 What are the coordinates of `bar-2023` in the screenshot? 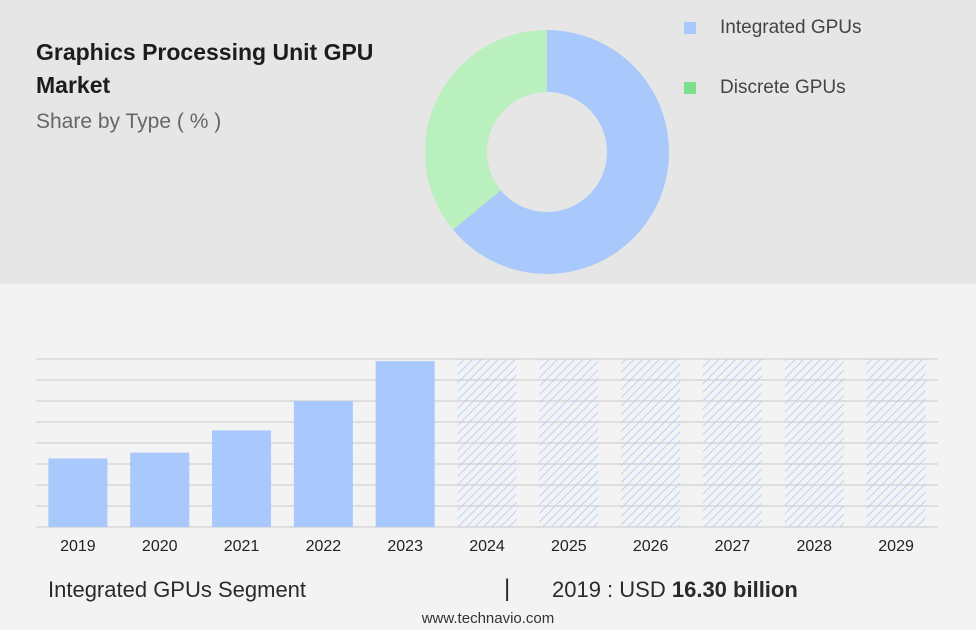 It's located at (405, 444).